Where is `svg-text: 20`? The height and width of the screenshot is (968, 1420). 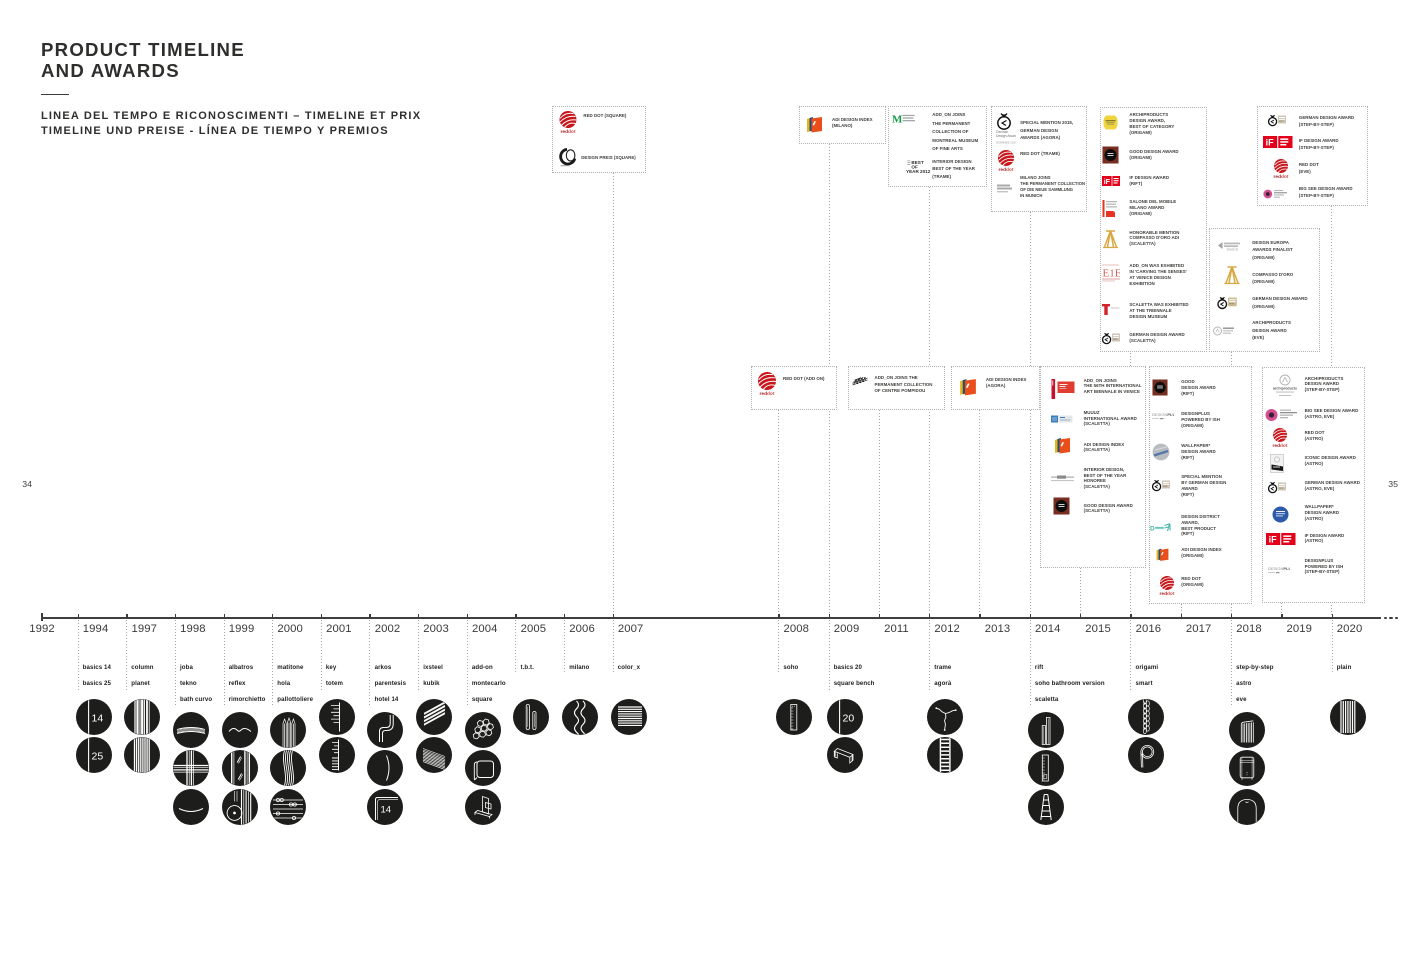 svg-text: 20 is located at coordinates (848, 719).